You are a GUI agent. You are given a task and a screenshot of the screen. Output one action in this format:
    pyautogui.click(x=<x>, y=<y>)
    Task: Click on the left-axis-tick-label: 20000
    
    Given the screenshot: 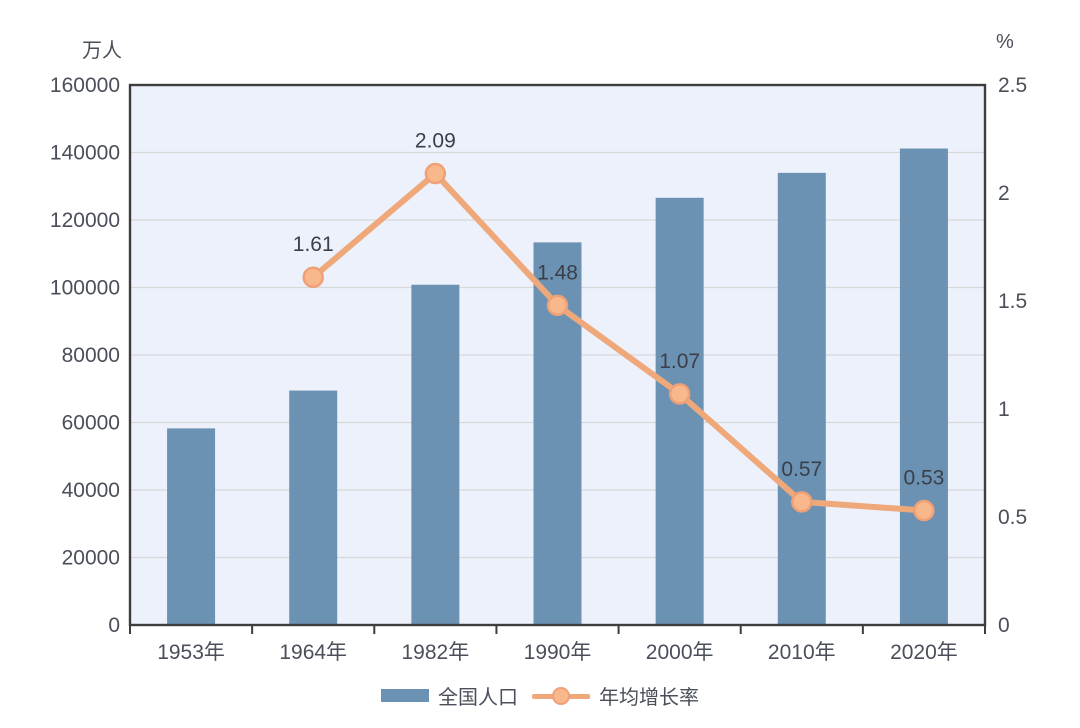 What is the action you would take?
    pyautogui.click(x=91, y=558)
    